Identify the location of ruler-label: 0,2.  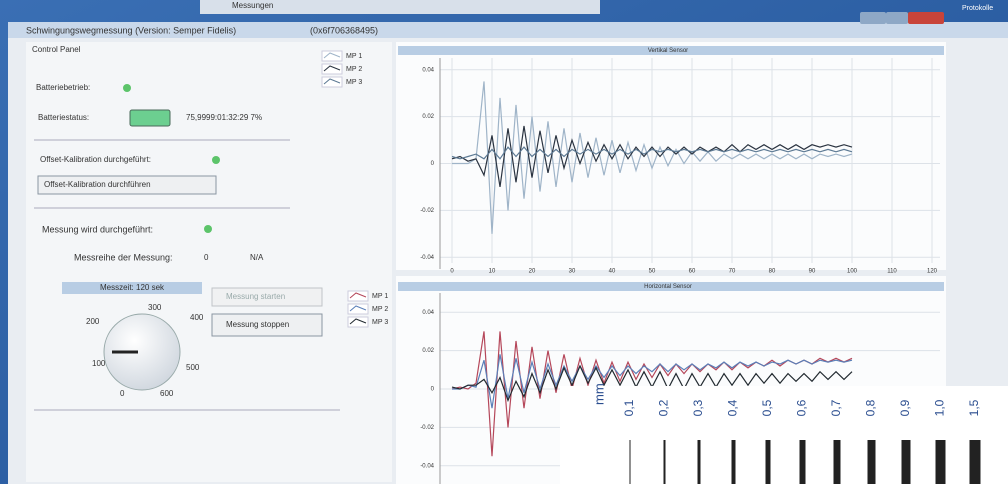
(664, 407).